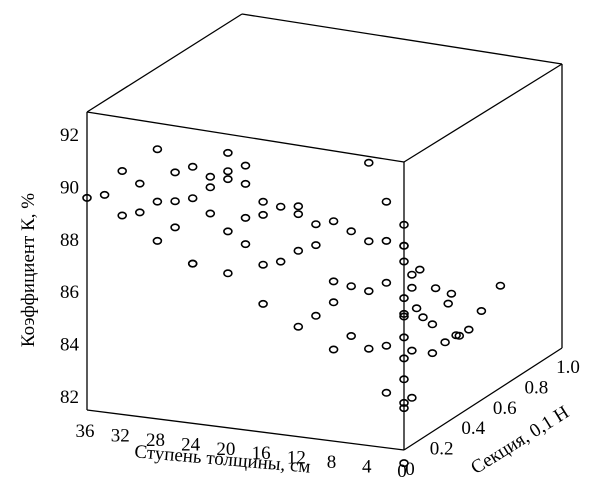 The height and width of the screenshot is (493, 596). I want to click on z-tick-label-1.0: 1.0, so click(568, 367).